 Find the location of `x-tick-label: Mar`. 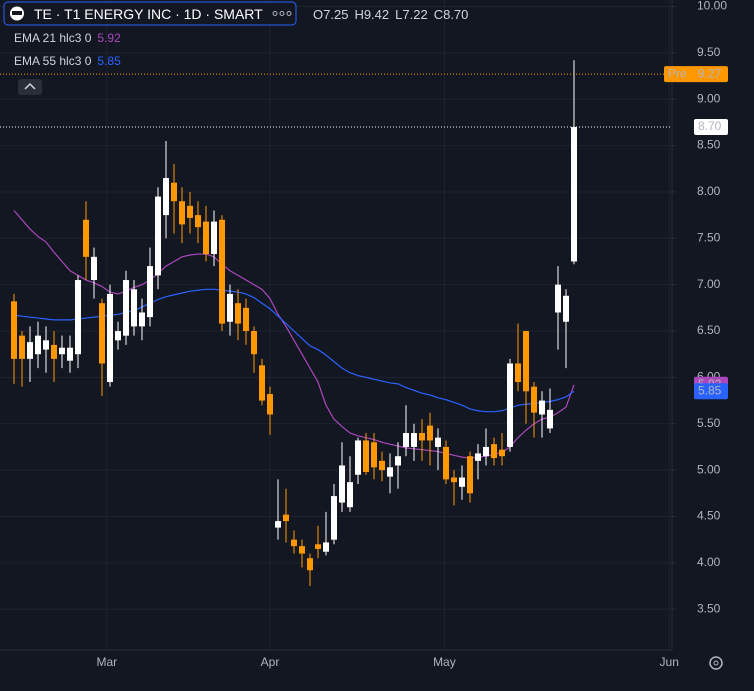

x-tick-label: Mar is located at coordinates (106, 662).